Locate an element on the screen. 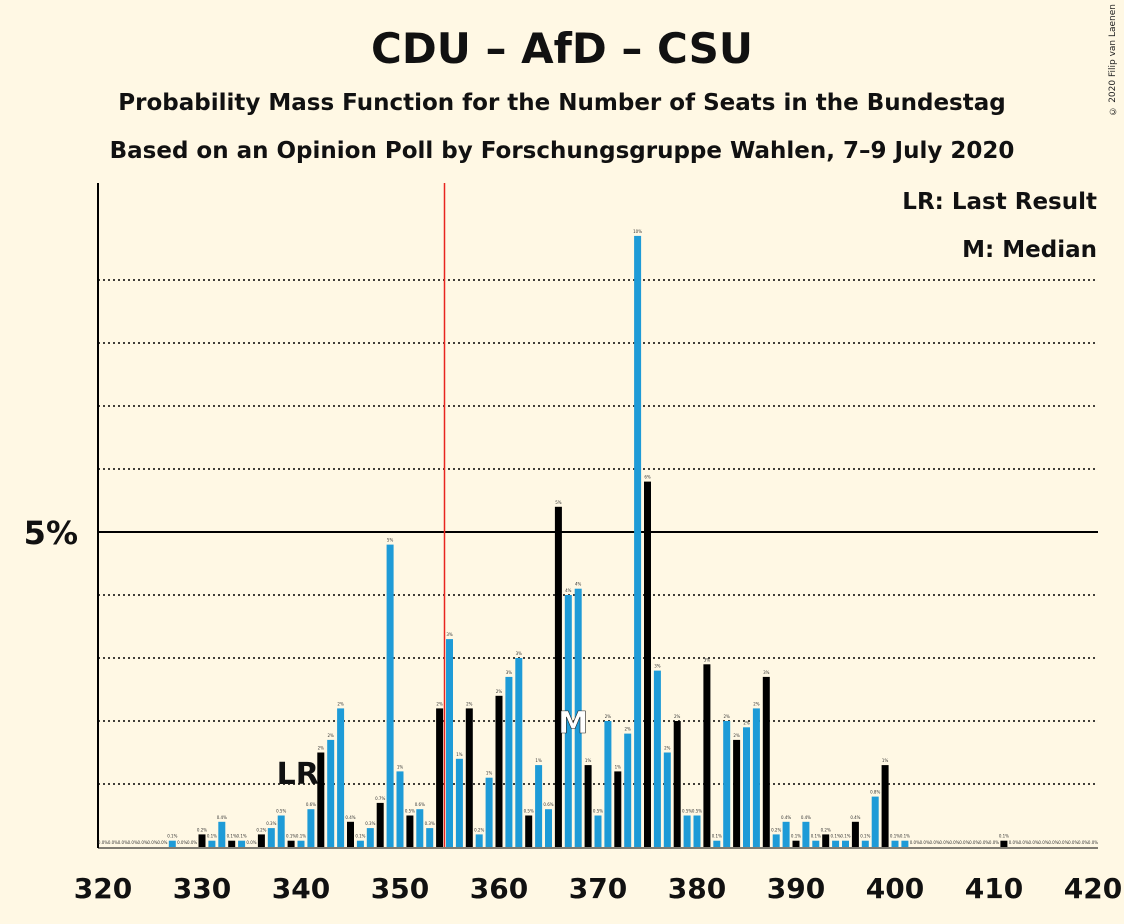 The width and height of the screenshot is (1124, 924). bar-label-359: 1% is located at coordinates (489, 773).